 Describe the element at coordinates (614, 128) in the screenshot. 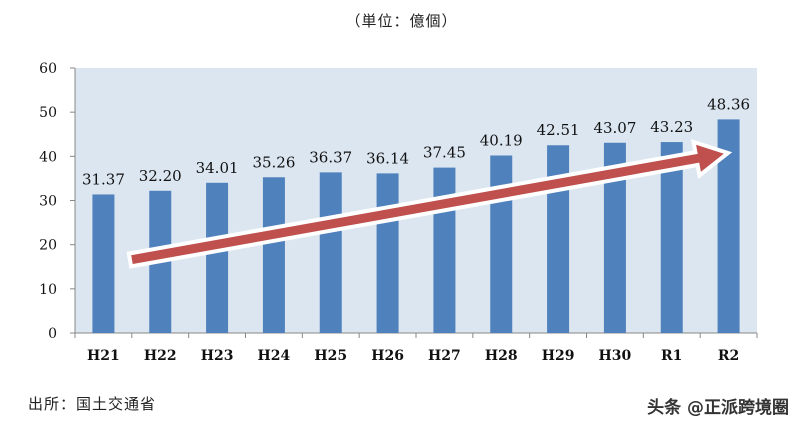

I see `value-label: 43.07` at that location.